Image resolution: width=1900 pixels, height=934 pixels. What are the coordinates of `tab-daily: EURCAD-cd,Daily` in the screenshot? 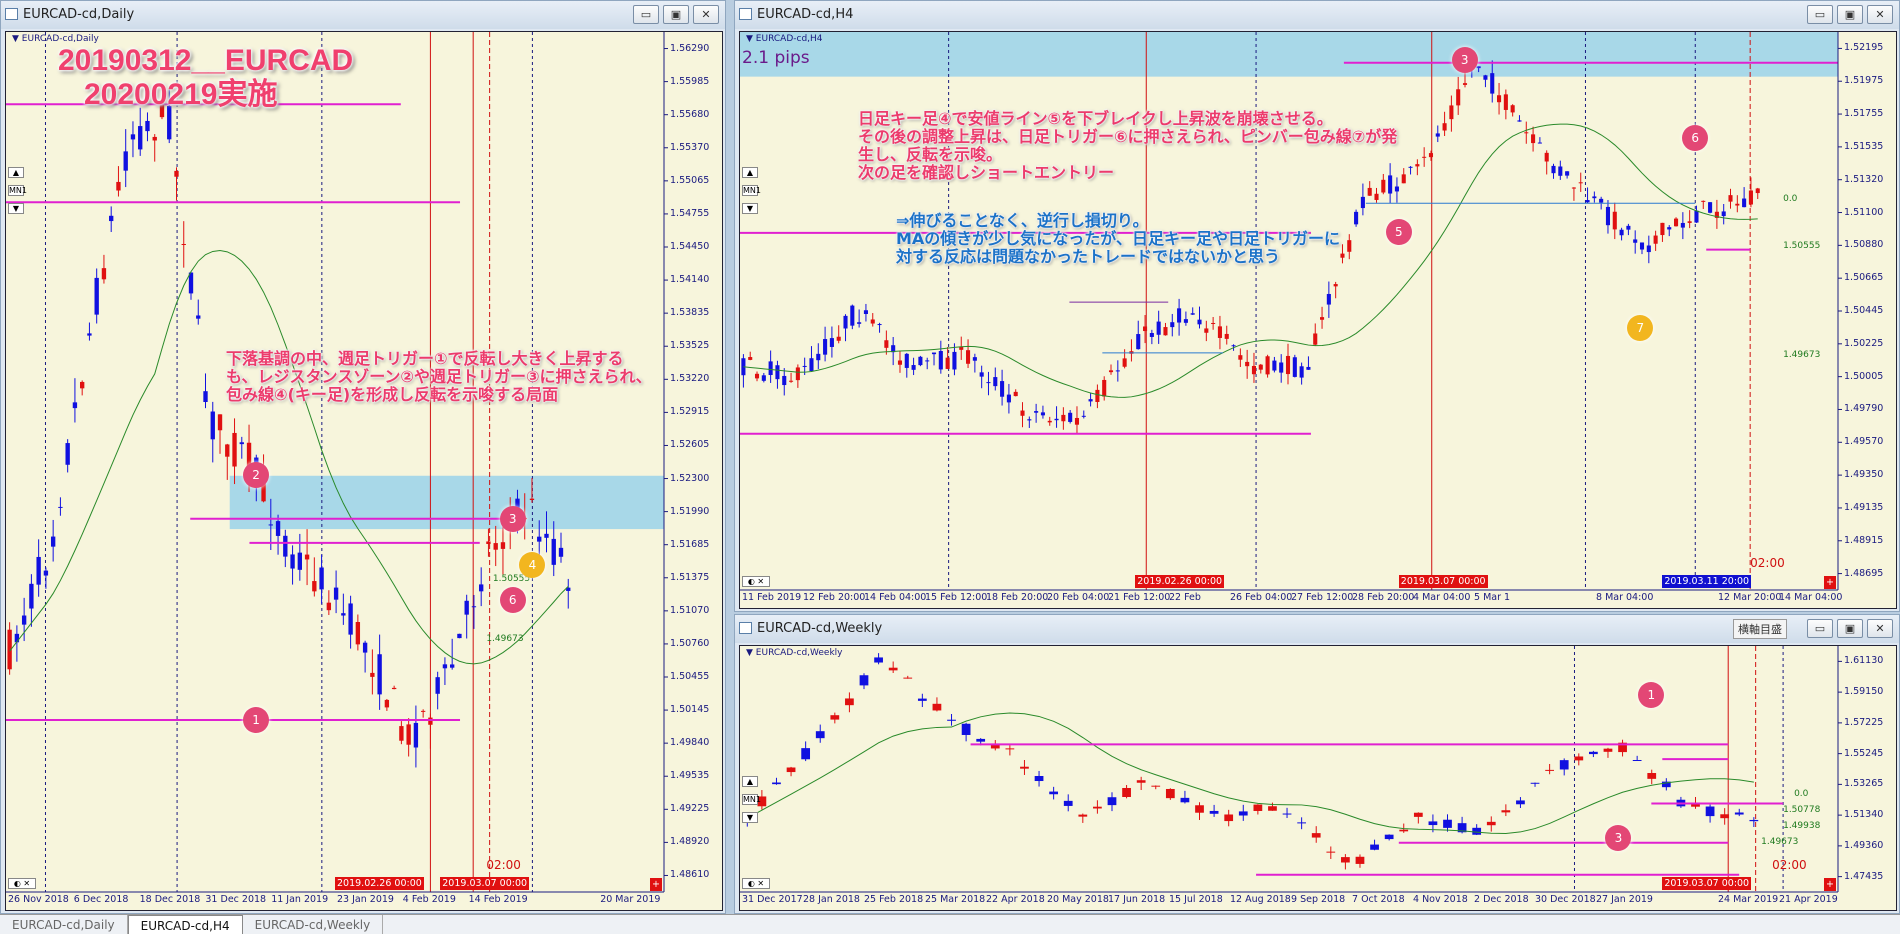 It's located at (64, 924).